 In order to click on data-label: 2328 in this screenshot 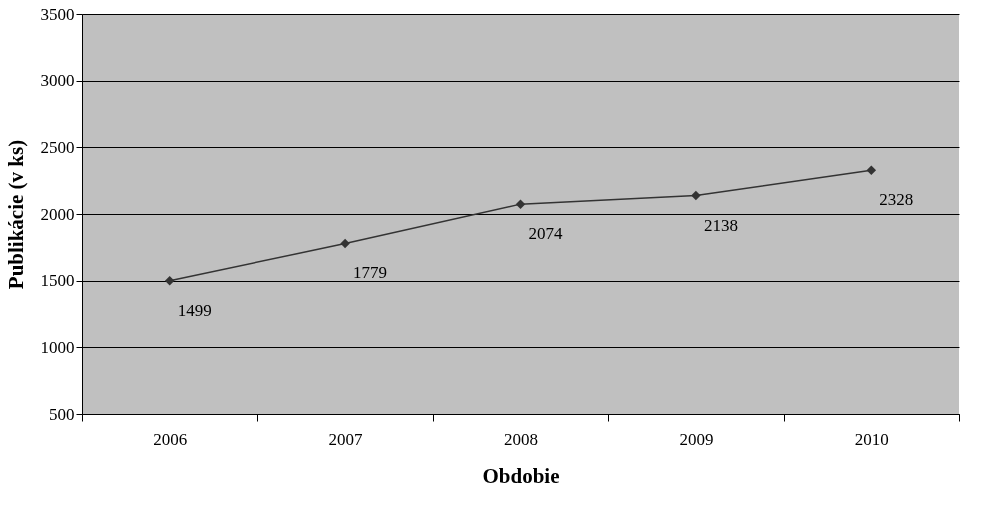, I will do `click(896, 200)`.